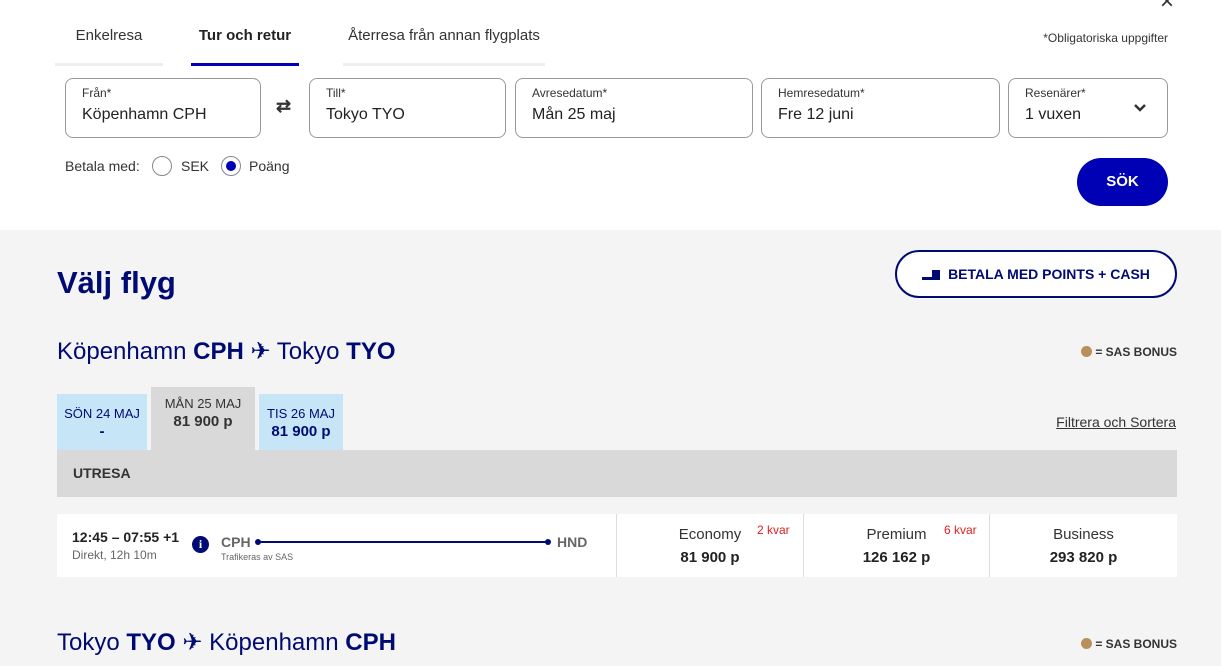  Describe the element at coordinates (203, 403) in the screenshot. I see `date-label: MÅN 25 MAJ` at that location.